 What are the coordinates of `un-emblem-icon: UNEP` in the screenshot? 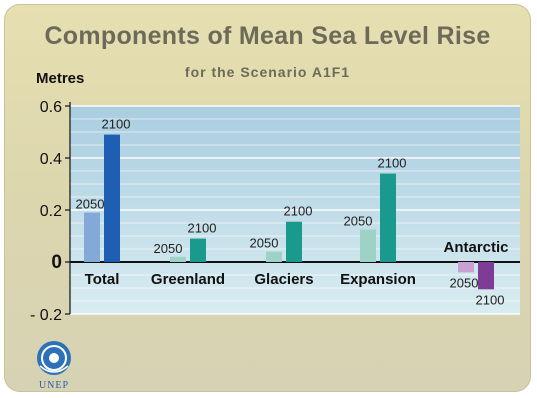 It's located at (54, 366).